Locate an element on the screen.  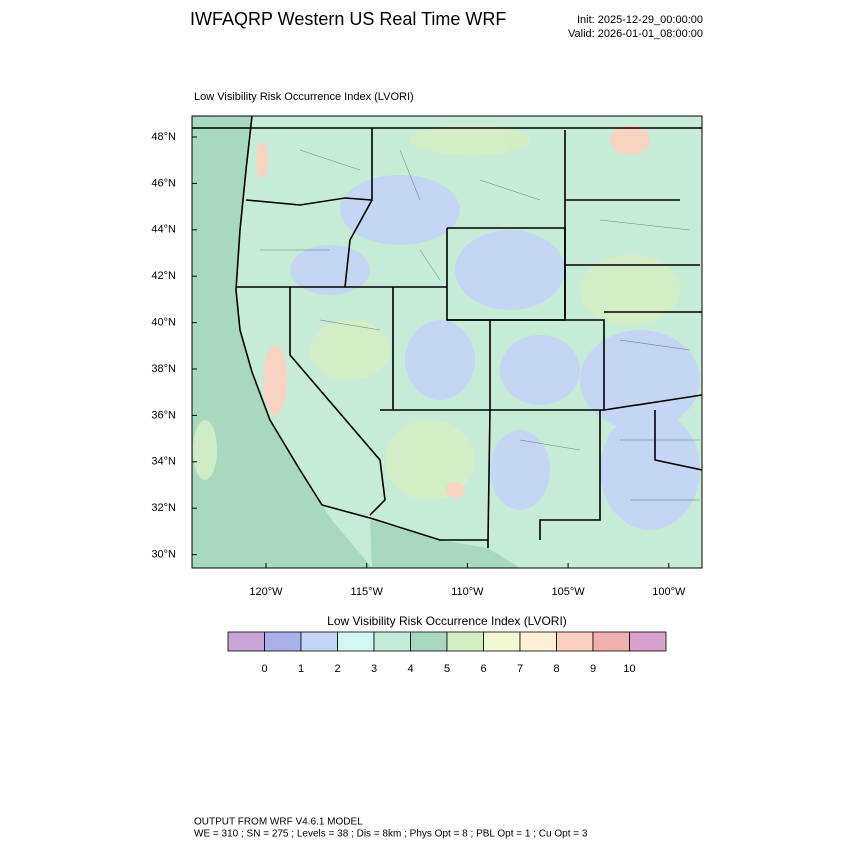
lat-label: 42°N is located at coordinates (163, 276).